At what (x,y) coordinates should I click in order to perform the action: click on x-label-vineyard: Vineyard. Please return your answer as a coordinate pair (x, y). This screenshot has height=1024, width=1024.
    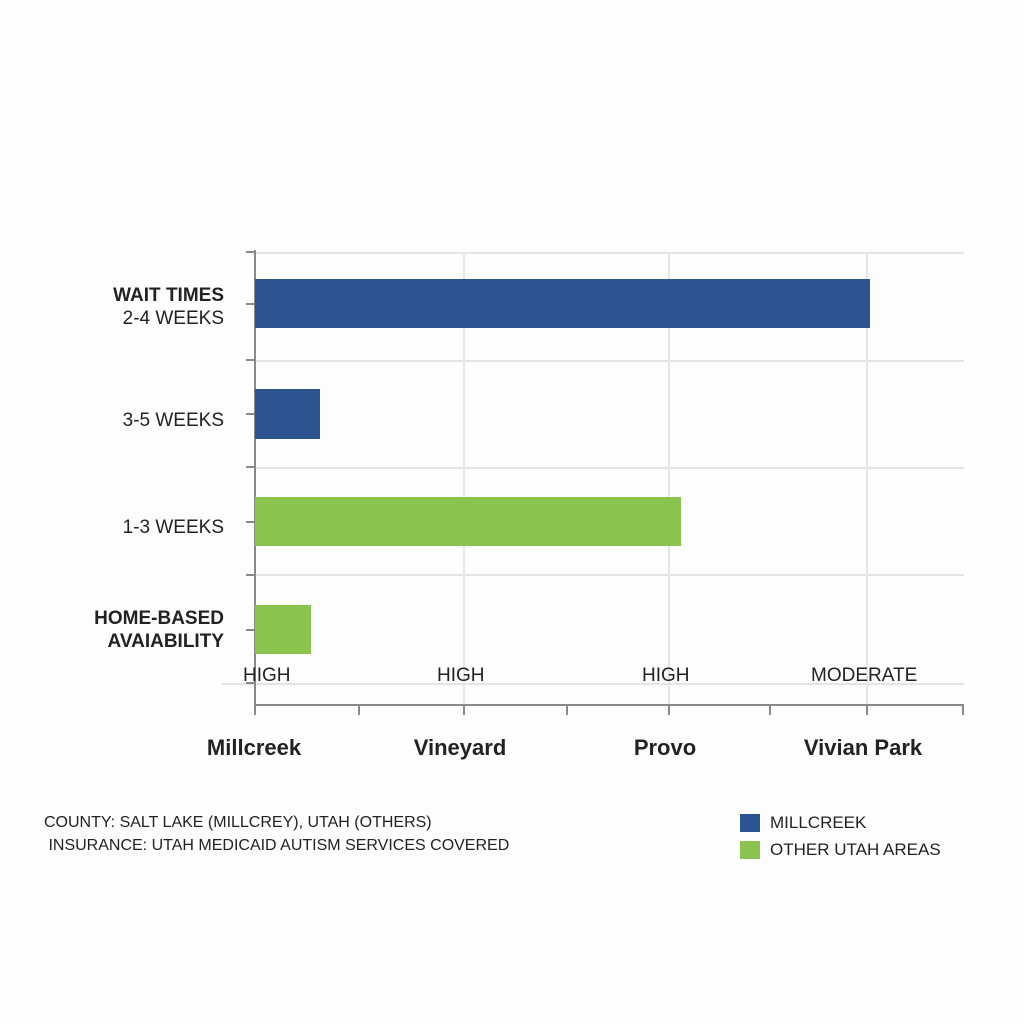
    Looking at the image, I should click on (460, 747).